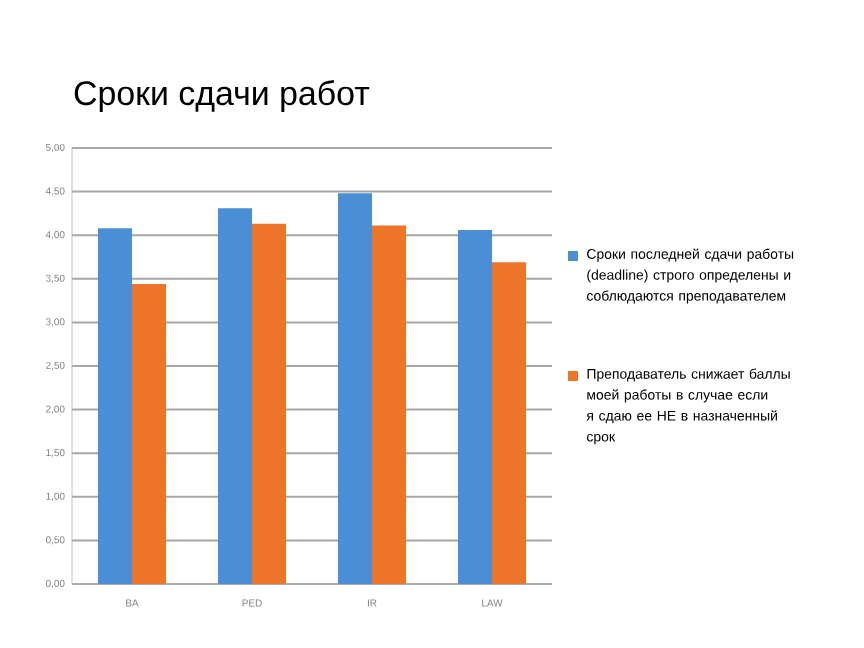 Image resolution: width=864 pixels, height=648 pixels. Describe the element at coordinates (222, 96) in the screenshot. I see `chart-title: Сроки сдачи работ` at that location.